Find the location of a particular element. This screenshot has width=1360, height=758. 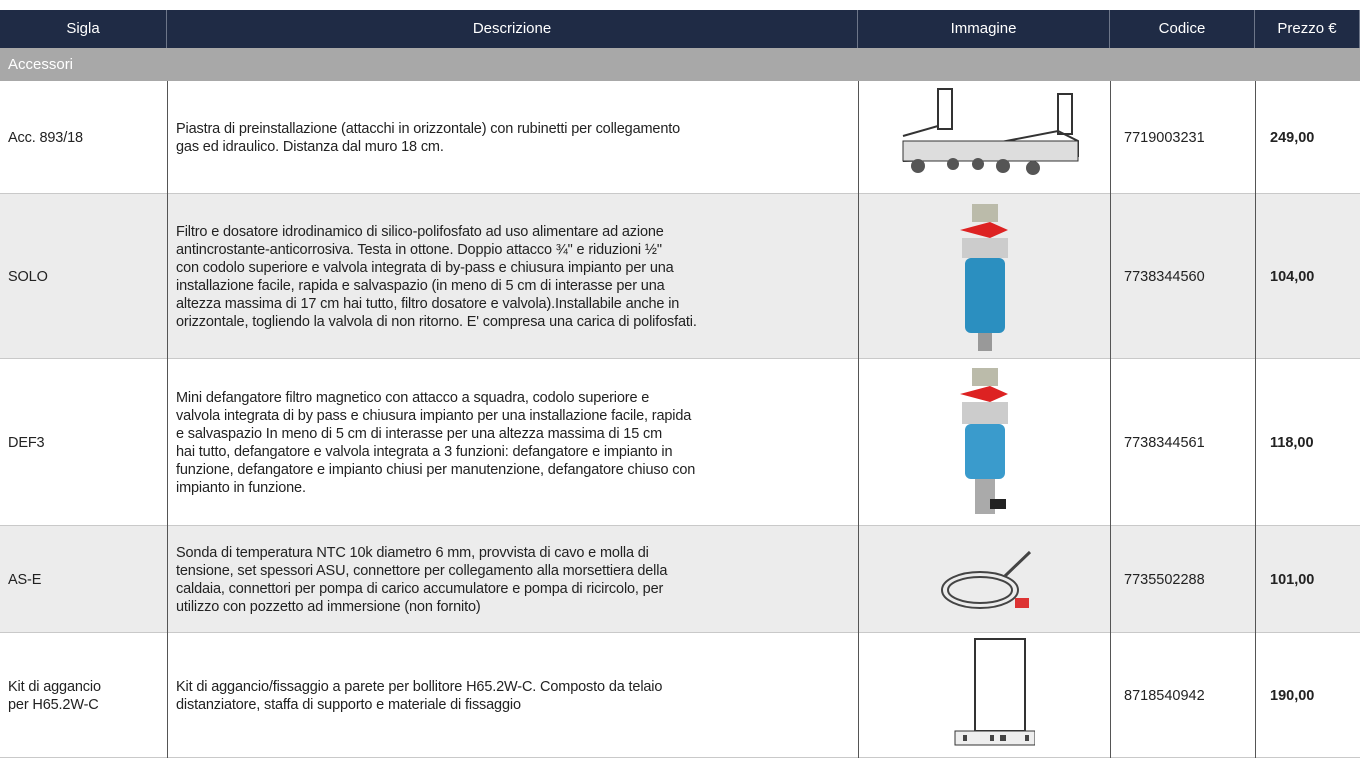

code: 8718540942 is located at coordinates (1164, 695).